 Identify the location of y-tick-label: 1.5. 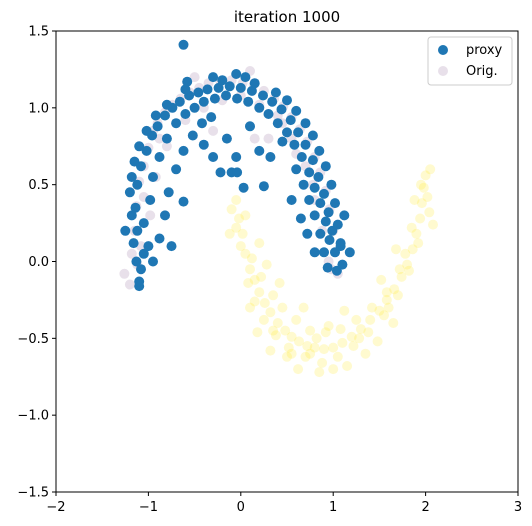
(38, 32).